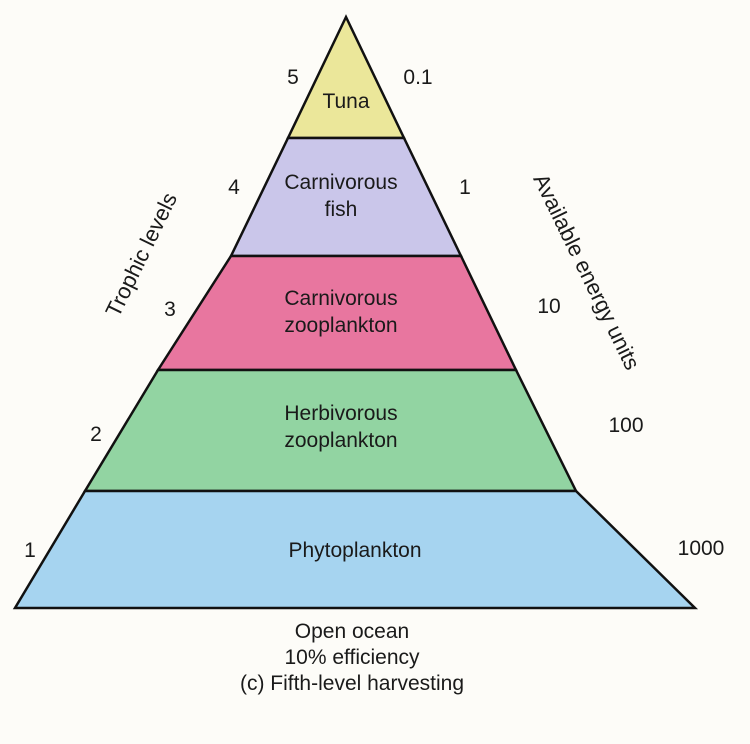  What do you see at coordinates (340, 413) in the screenshot?
I see `level-2-label-line1: Herbivorous` at bounding box center [340, 413].